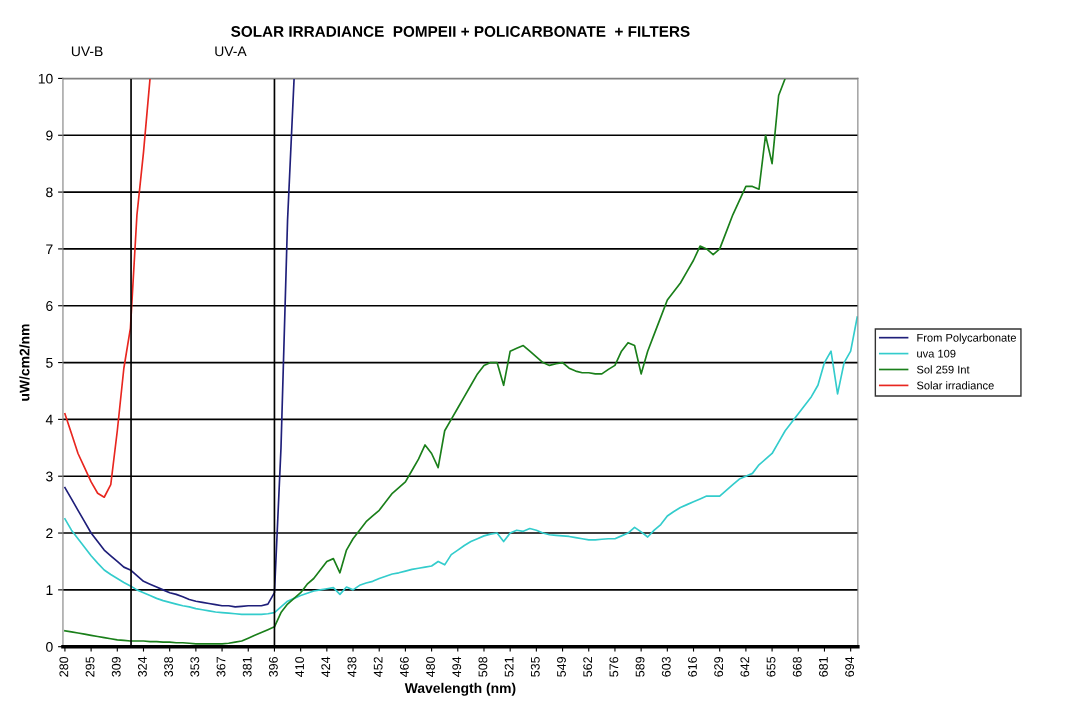 This screenshot has width=1067, height=713. Describe the element at coordinates (460, 31) in the screenshot. I see `chart-title: SOLAR IRRADIANCE POMPEII + POLICARBONATE + FILTERS` at that location.